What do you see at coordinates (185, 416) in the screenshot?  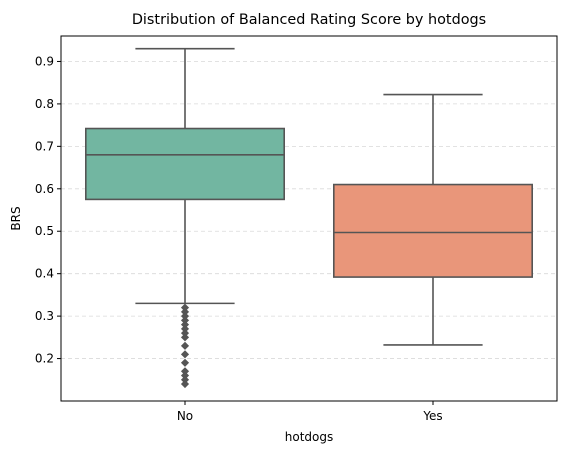 I see `x-tick-label: No` at bounding box center [185, 416].